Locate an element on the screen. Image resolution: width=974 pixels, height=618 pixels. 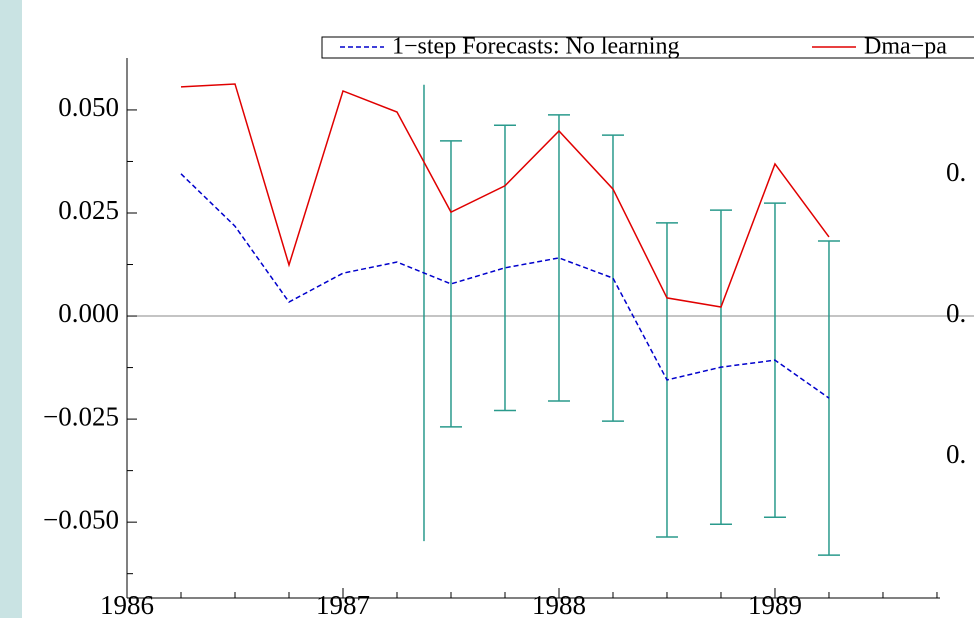
y-tick-label: −0.025 is located at coordinates (81, 416).